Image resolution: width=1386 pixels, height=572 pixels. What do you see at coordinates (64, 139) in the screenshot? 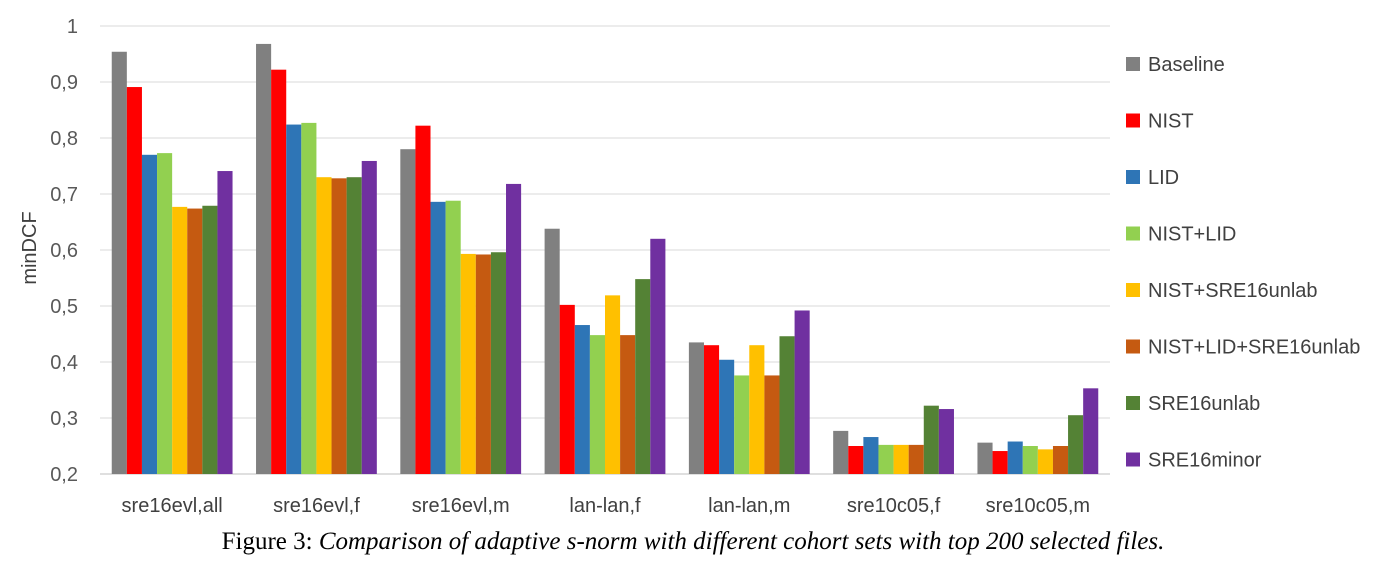
I see `y-tick-label: 0,8` at bounding box center [64, 139].